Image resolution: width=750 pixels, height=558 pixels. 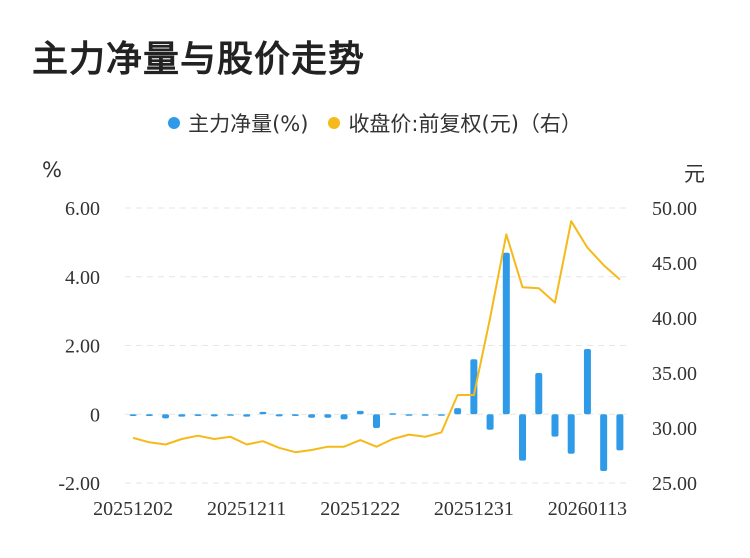 What do you see at coordinates (674, 209) in the screenshot?
I see `y-right-tick-label: 50.00` at bounding box center [674, 209].